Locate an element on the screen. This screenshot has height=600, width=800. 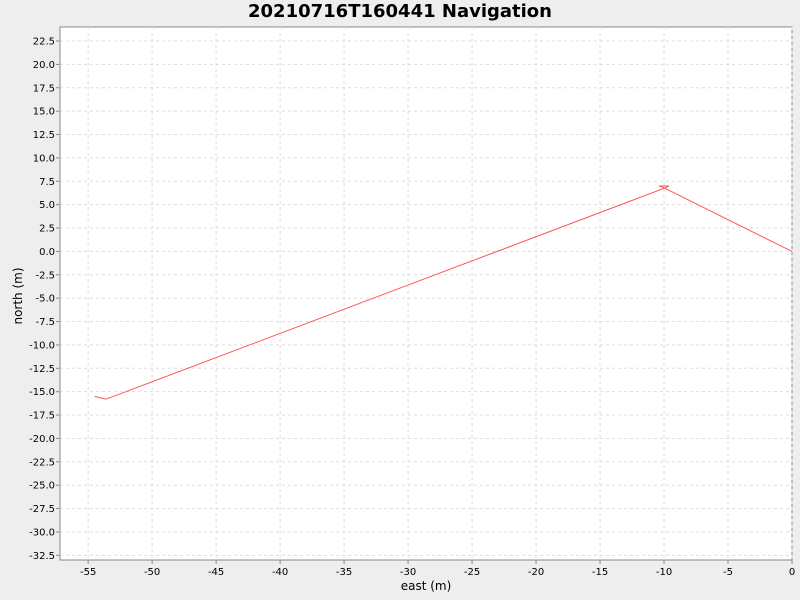
y-tick-label: -15.0 is located at coordinates (42, 392).